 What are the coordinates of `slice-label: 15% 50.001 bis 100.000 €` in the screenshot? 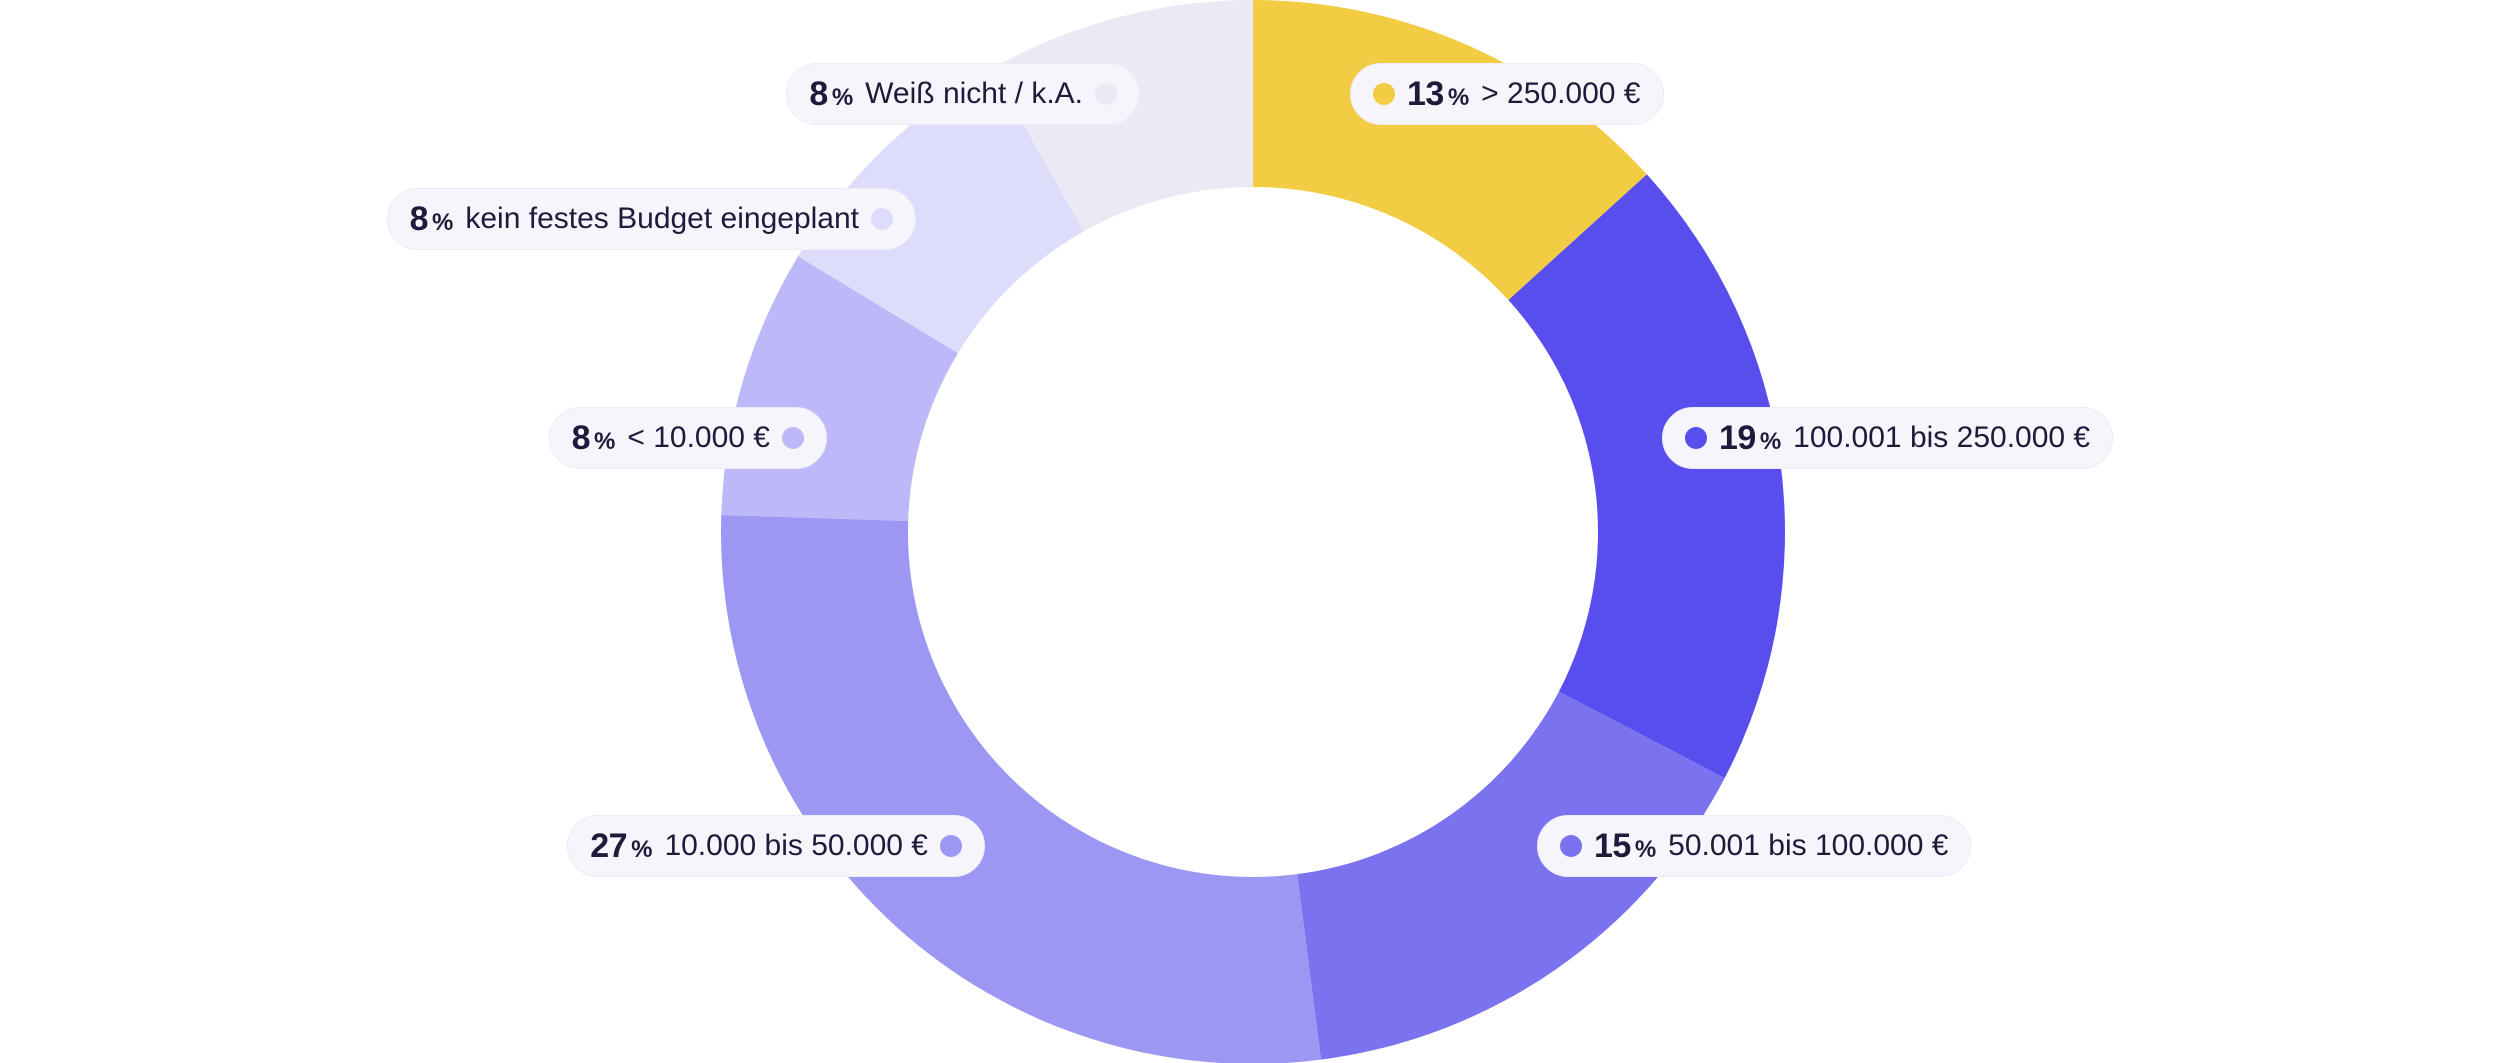 It's located at (1754, 846).